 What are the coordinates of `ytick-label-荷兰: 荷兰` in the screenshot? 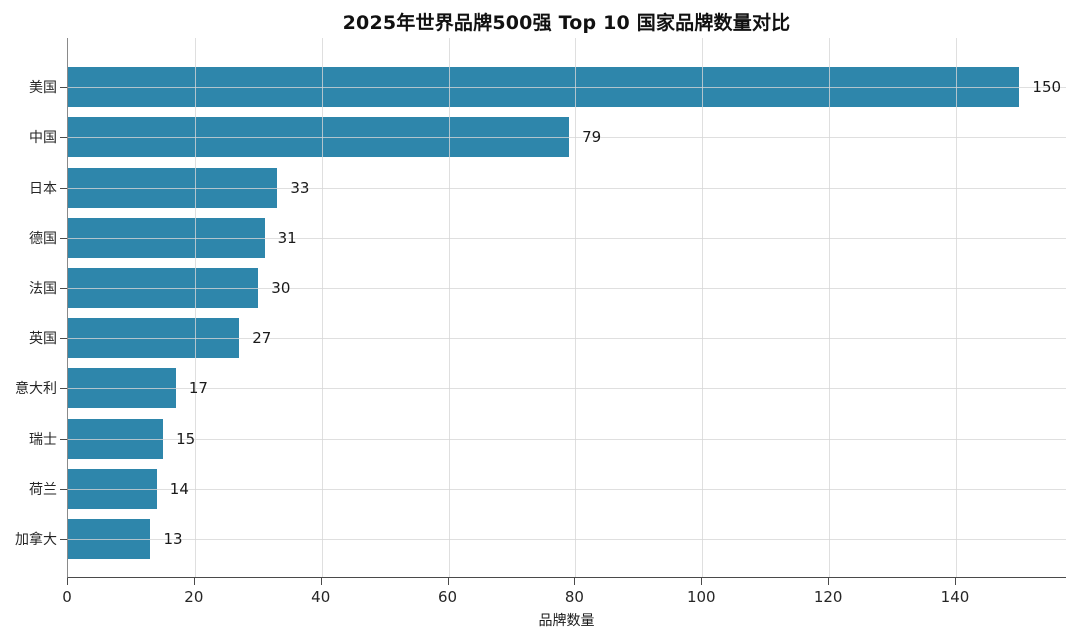 It's located at (43, 489).